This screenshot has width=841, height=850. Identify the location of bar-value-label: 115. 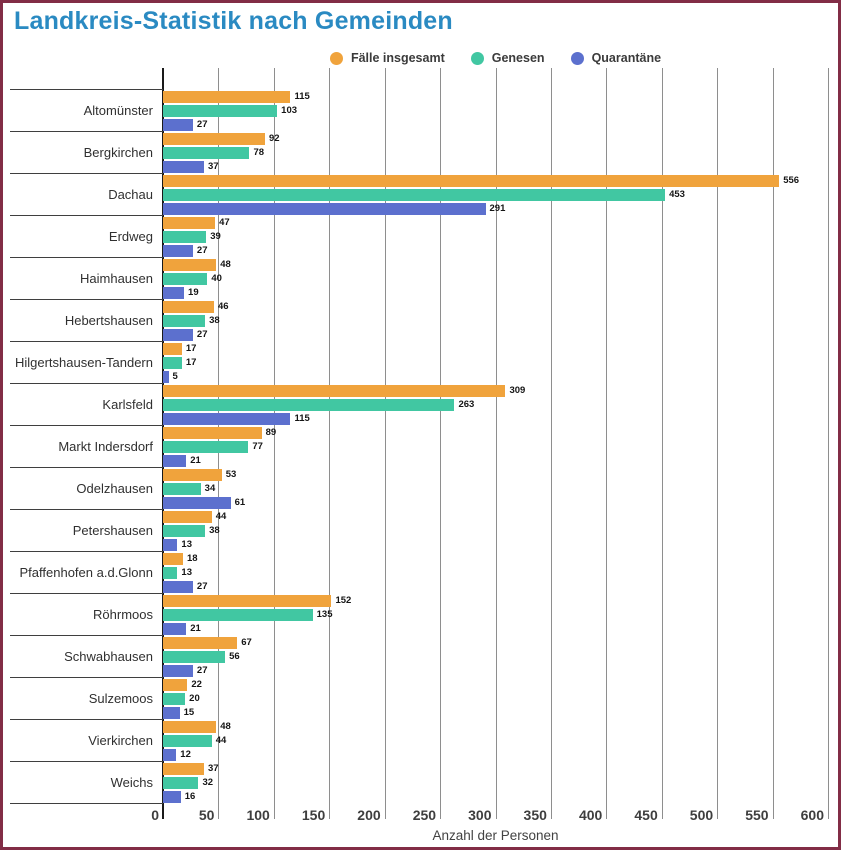
(302, 418).